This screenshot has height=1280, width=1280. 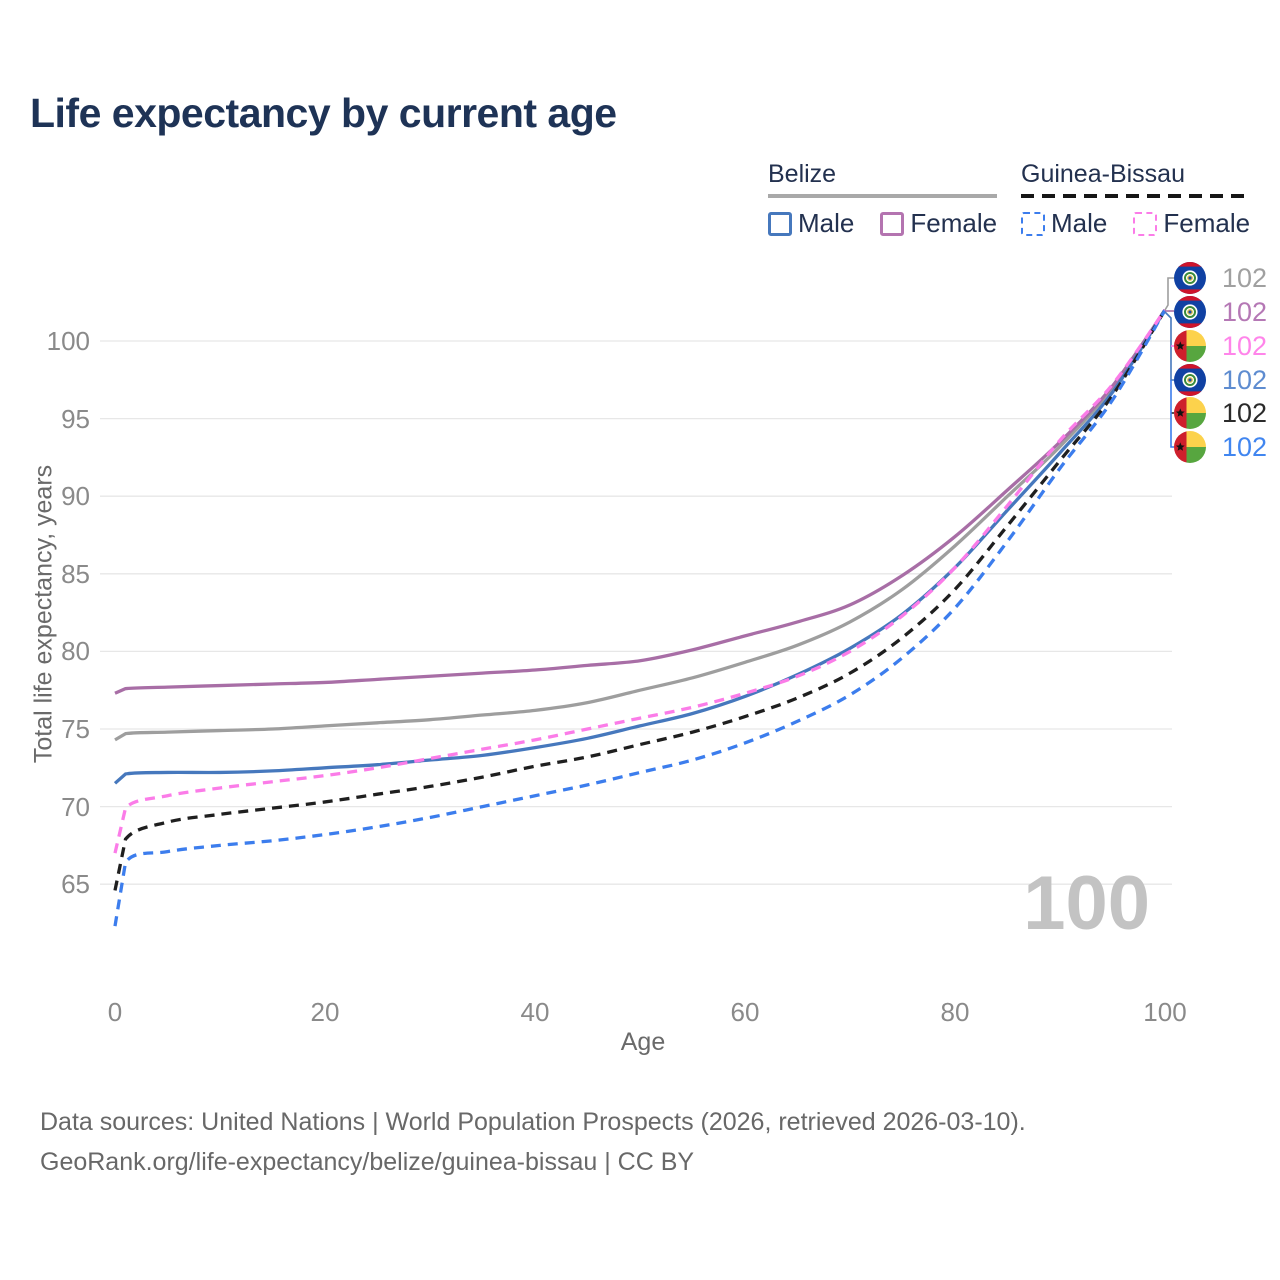 What do you see at coordinates (1079, 223) in the screenshot?
I see `gb-male-label: Male` at bounding box center [1079, 223].